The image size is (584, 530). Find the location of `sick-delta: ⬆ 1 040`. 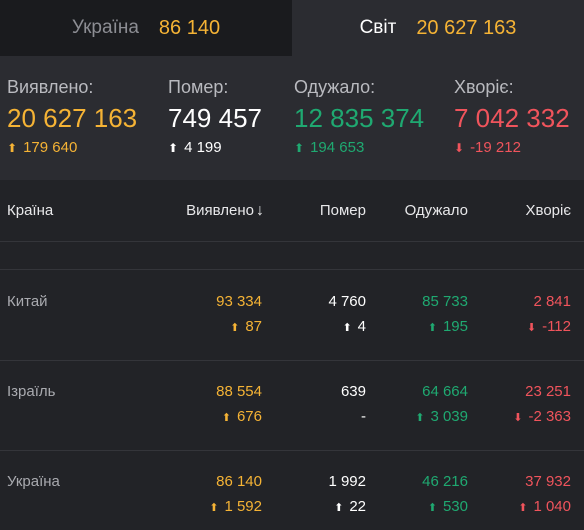

sick-delta: ⬆ 1 040 is located at coordinates (544, 506).